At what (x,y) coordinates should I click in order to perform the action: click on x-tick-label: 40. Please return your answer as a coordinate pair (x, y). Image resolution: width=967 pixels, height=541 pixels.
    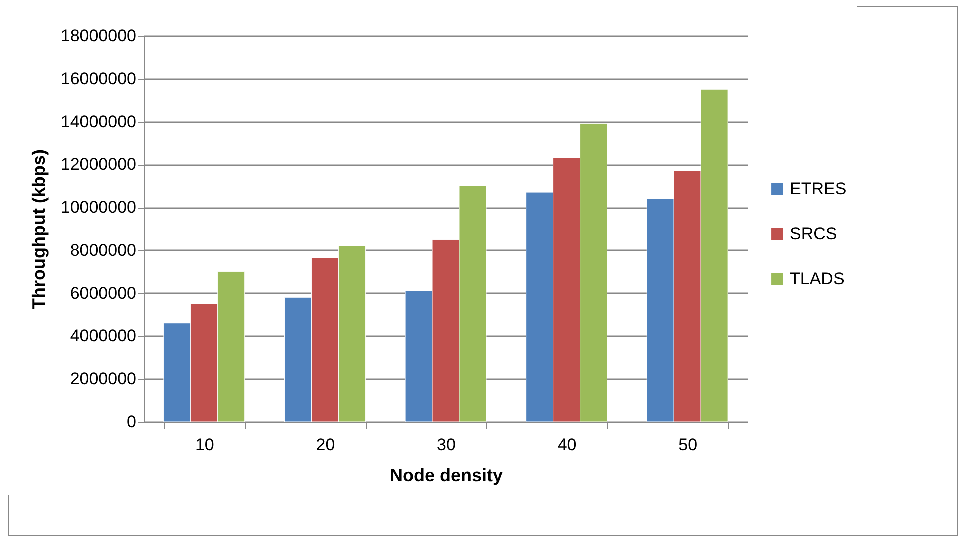
    Looking at the image, I should click on (567, 445).